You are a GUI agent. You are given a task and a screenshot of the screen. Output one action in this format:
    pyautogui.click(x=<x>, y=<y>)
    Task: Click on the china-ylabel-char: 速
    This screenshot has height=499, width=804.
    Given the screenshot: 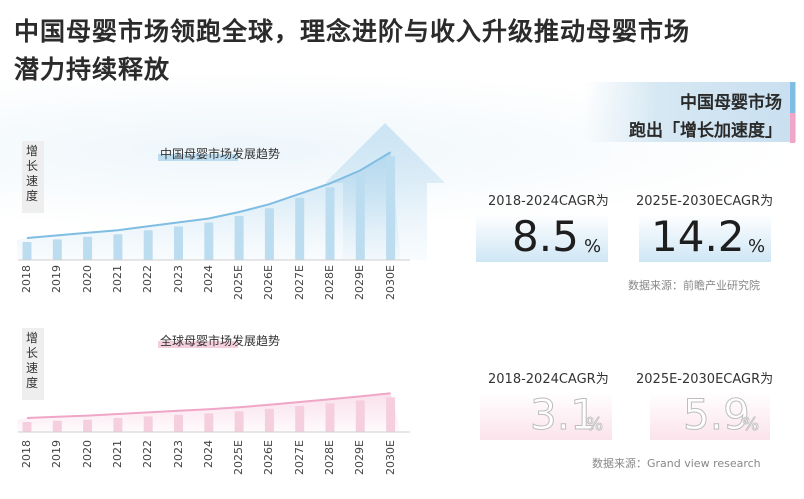 What is the action you would take?
    pyautogui.click(x=32, y=181)
    